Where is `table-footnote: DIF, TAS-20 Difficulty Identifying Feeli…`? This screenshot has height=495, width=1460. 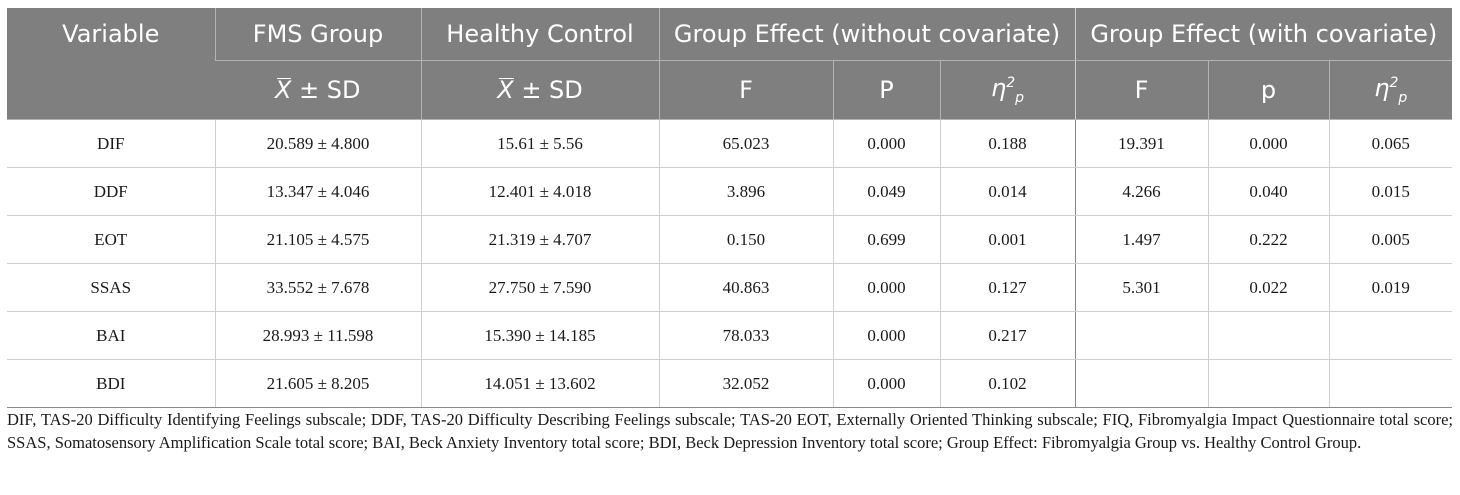 table-footnote: DIF, TAS-20 Difficulty Identifying Feeli… is located at coordinates (730, 431).